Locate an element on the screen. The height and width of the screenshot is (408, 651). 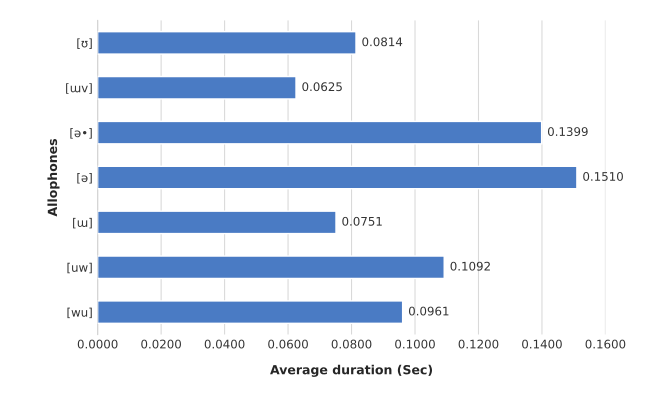
x-tick-label: 0.1600 is located at coordinates (606, 344).